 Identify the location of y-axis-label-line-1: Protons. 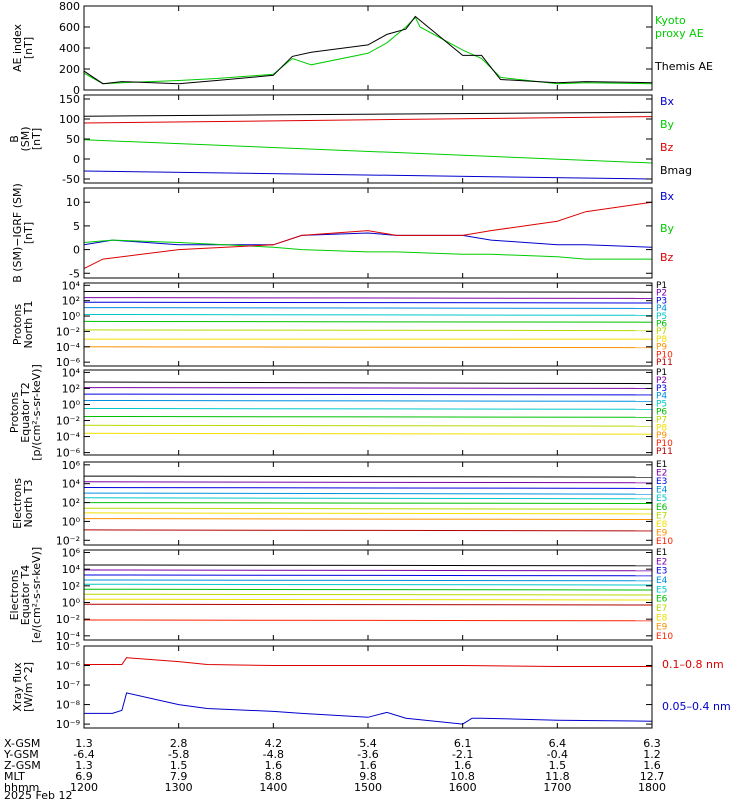
(17, 324).